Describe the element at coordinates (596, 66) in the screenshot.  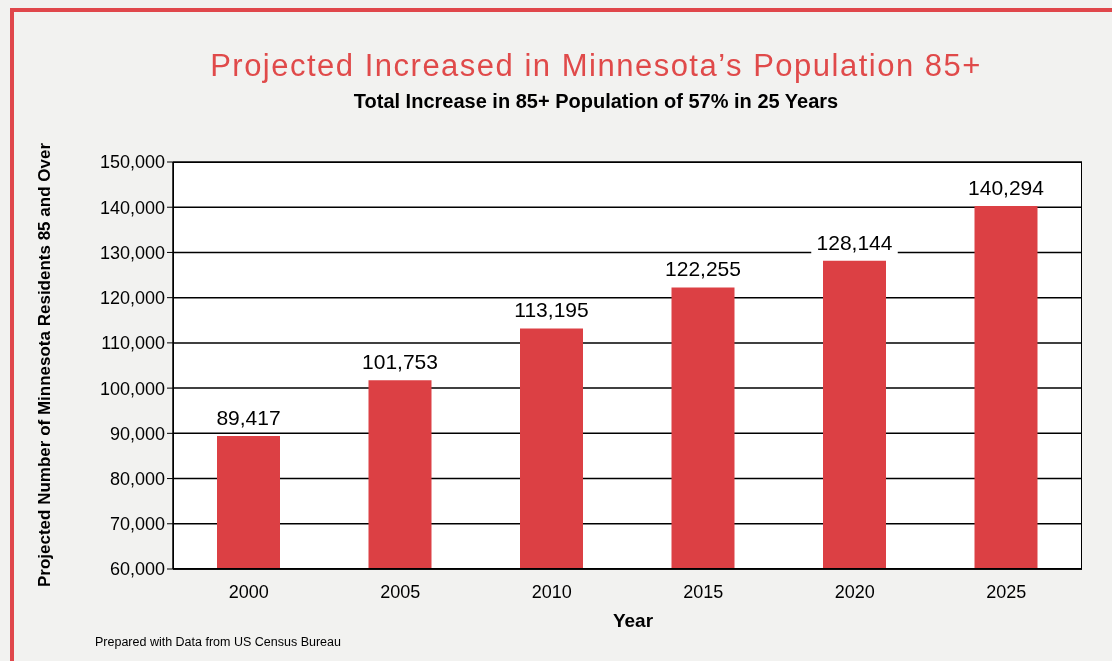
I see `chart-title: Projected Increased in Minnesota’s Population 85+` at that location.